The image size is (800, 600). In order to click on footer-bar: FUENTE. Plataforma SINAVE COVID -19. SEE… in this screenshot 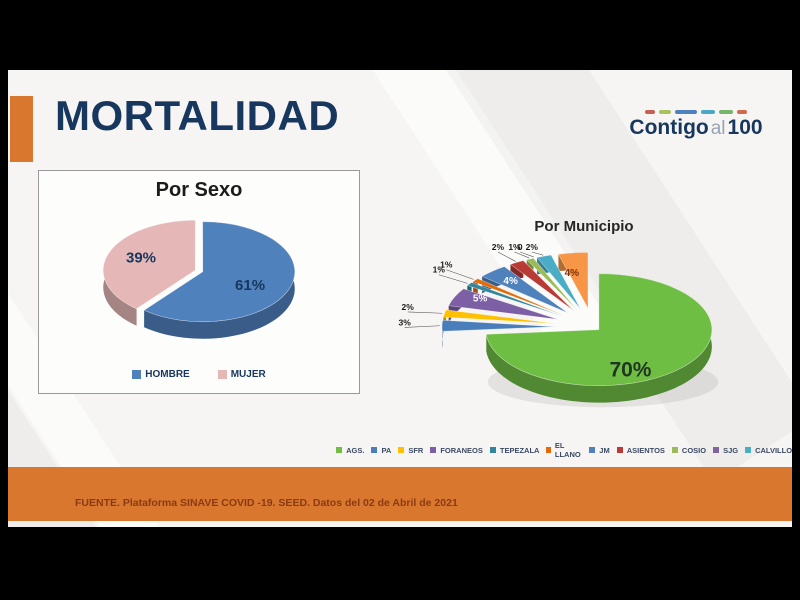, I will do `click(400, 494)`.